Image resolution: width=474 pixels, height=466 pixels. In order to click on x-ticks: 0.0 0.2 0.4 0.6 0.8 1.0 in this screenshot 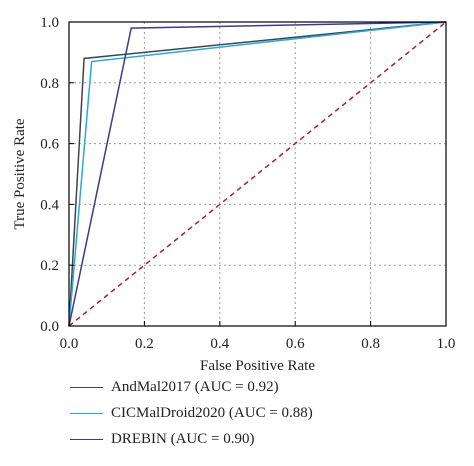, I will do `click(258, 336)`.